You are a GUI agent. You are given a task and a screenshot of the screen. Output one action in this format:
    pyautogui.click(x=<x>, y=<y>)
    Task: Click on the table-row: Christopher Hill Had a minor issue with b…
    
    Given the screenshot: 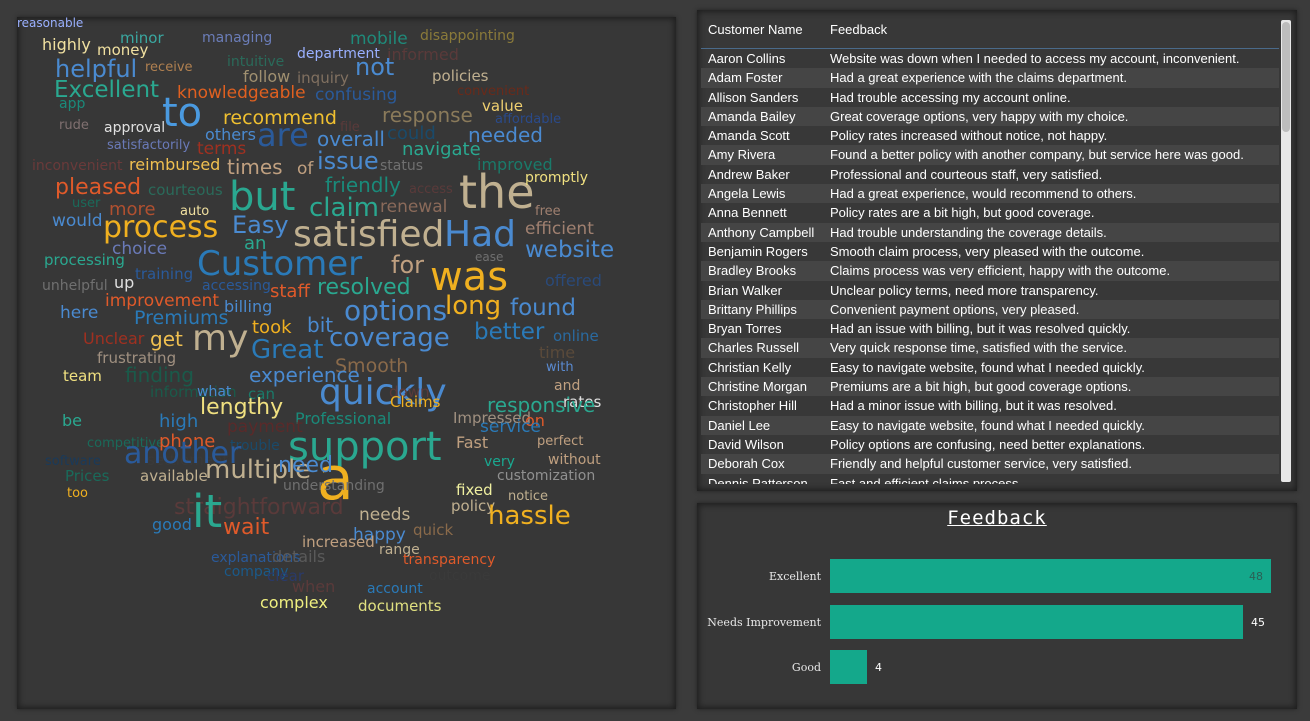 What is the action you would take?
    pyautogui.click(x=990, y=405)
    